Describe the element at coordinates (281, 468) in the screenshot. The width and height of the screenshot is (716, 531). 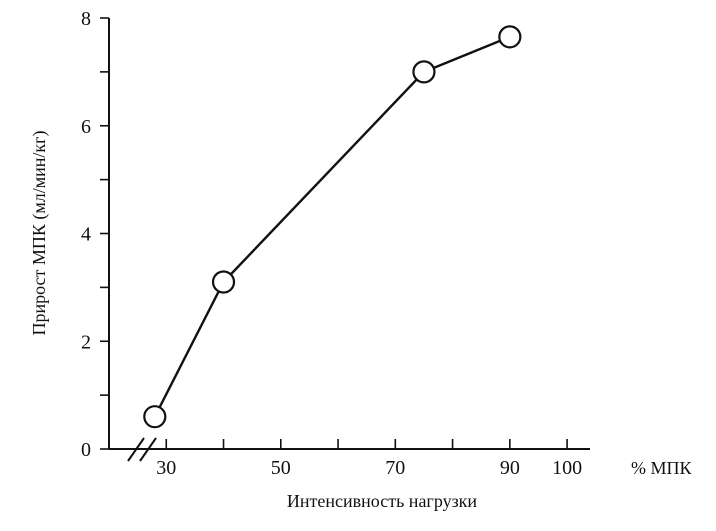
I see `x-tick-label: 50` at that location.